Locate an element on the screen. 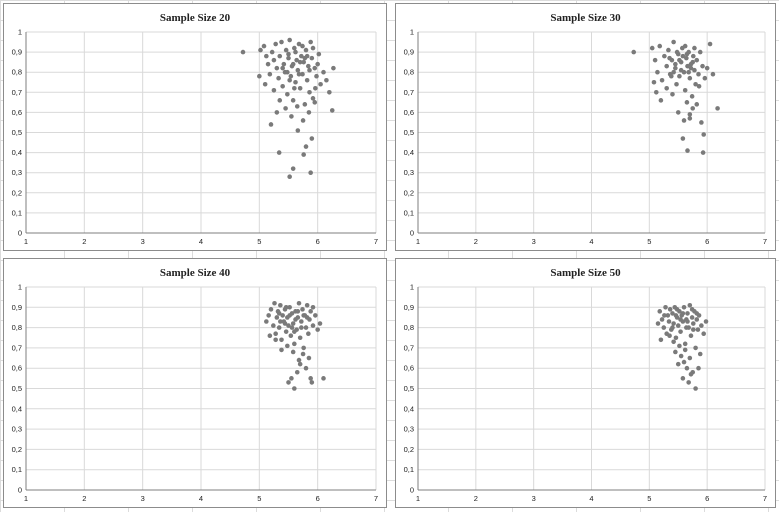 Image resolution: width=779 pixels, height=512 pixels. y-tick-label: 0,6 is located at coordinates (17, 112).